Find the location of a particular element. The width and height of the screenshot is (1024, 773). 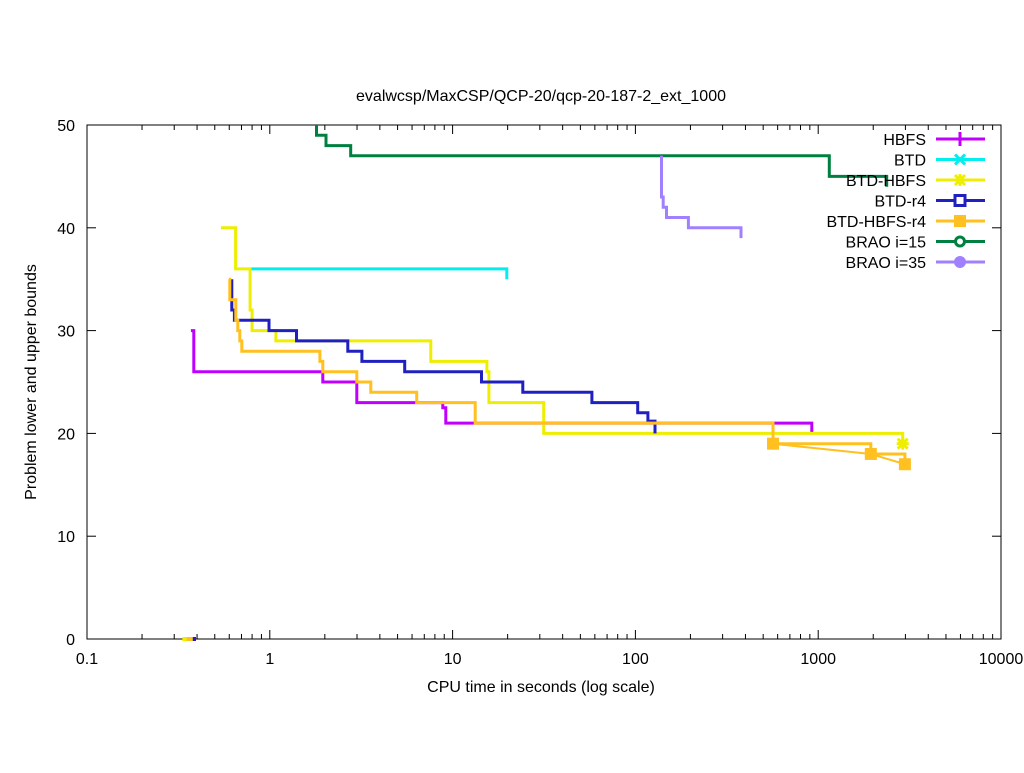

y-tick-label: 30 is located at coordinates (66, 332).